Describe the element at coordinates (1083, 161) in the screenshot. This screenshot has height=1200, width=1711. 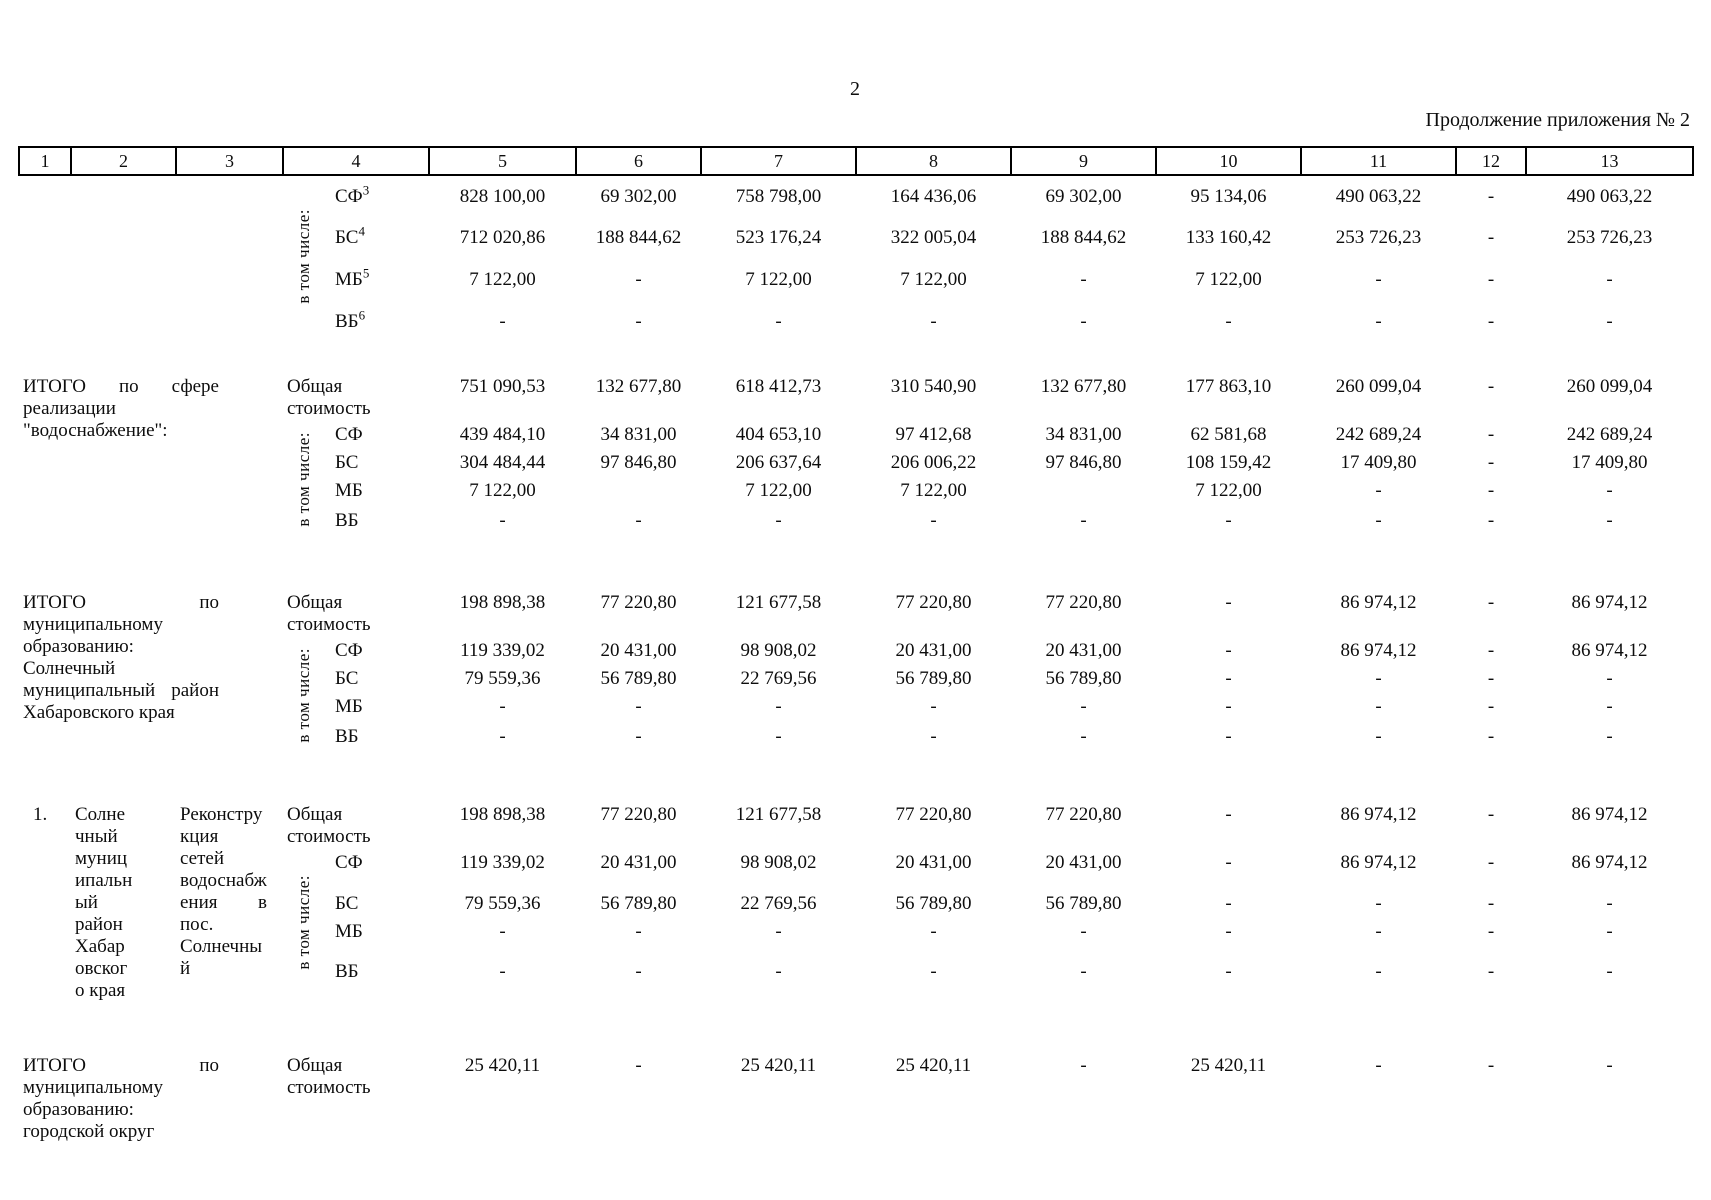
I see `column-header: 9` at that location.